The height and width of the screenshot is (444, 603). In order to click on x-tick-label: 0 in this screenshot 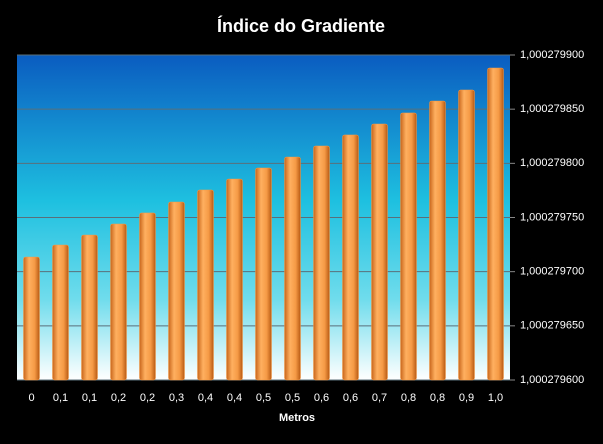, I will do `click(31, 398)`.